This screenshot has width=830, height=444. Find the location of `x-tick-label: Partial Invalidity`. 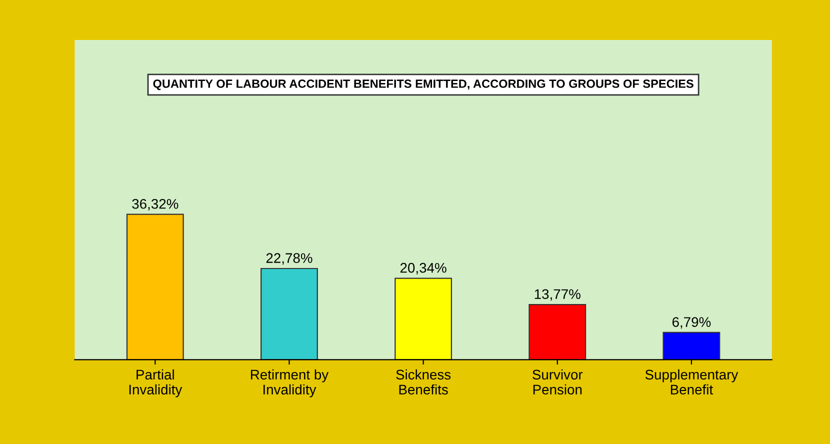

x-tick-label: Partial Invalidity is located at coordinates (155, 383).